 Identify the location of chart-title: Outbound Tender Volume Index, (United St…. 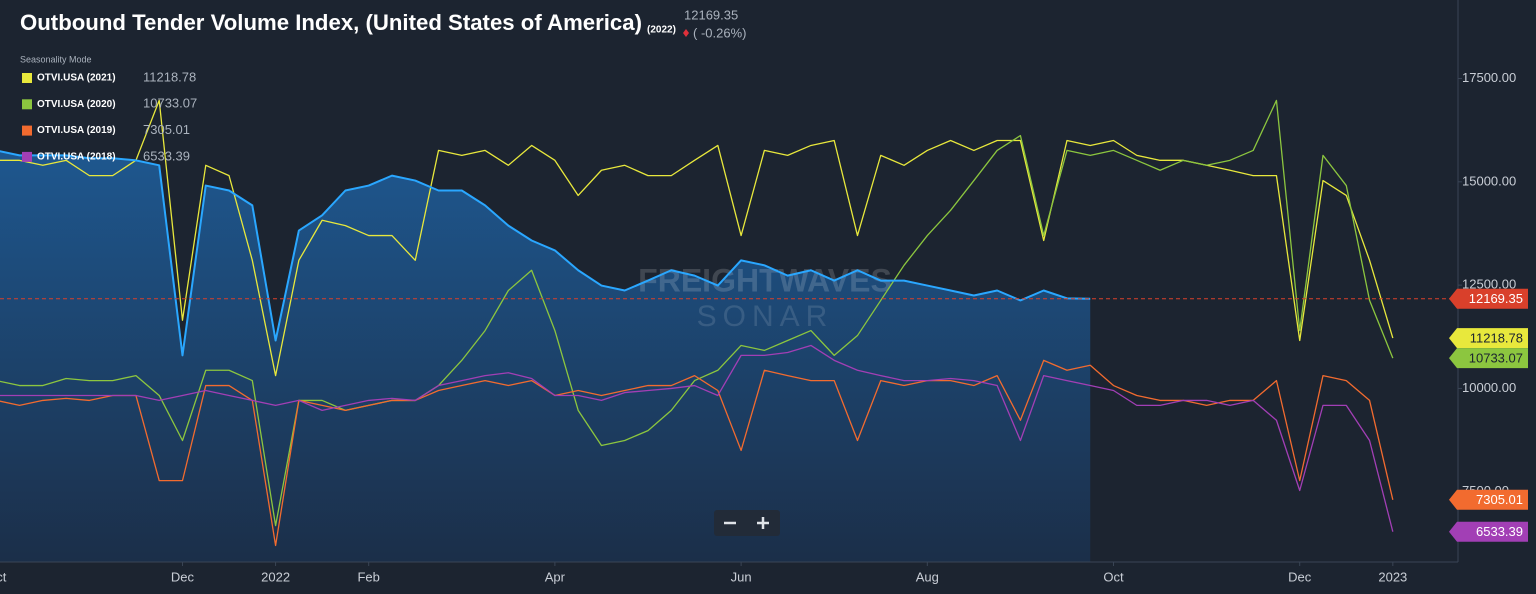
(331, 22).